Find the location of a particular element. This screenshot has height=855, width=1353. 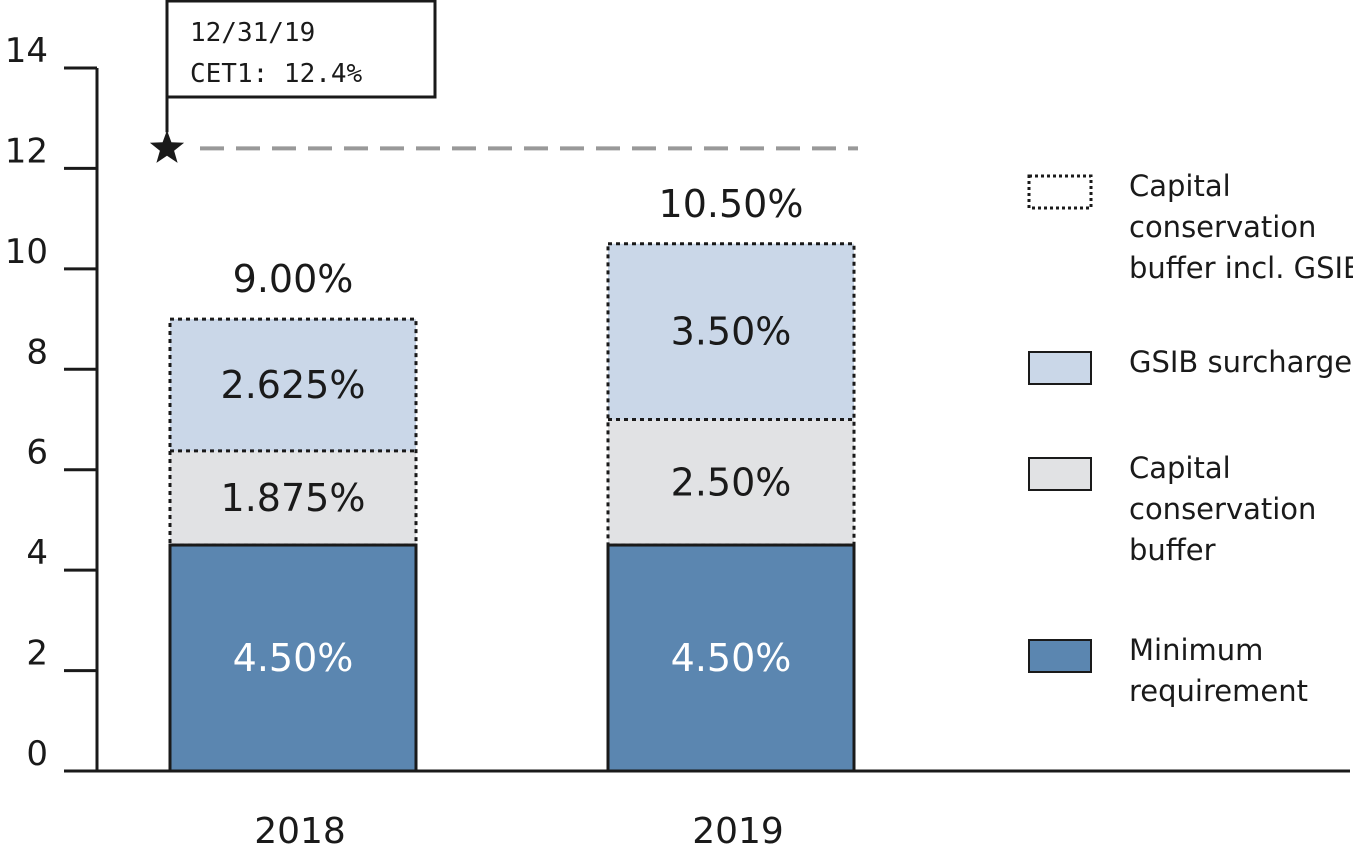

bar-total-label: 10.50% is located at coordinates (731, 204).